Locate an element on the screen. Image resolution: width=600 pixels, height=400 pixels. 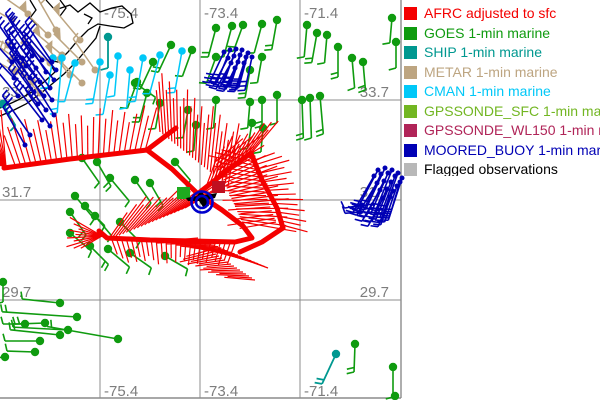
coastline is located at coordinates (67, 58).